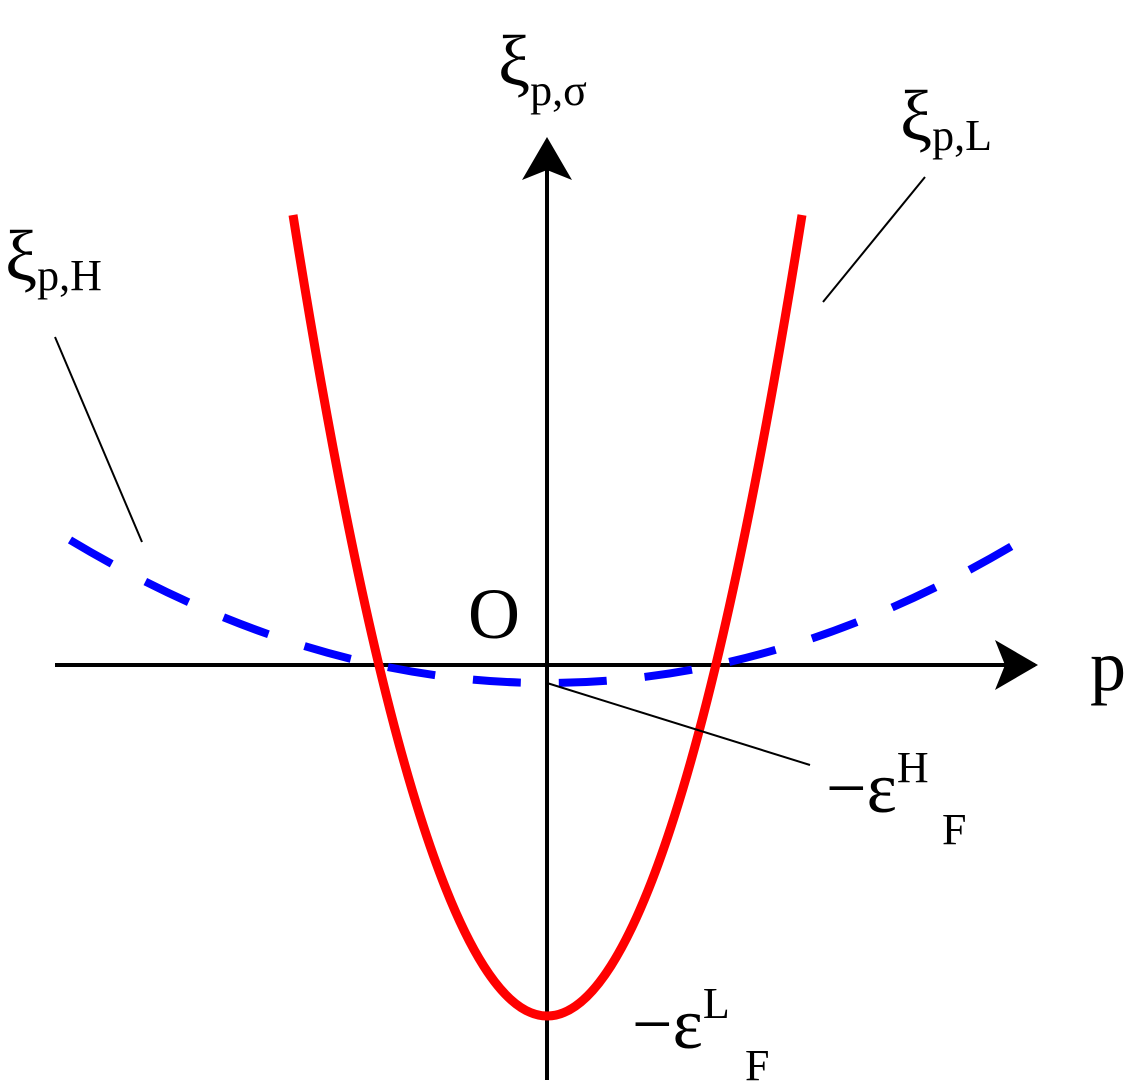 The height and width of the screenshot is (1088, 1136). Describe the element at coordinates (547, 158) in the screenshot. I see `y-arrow` at that location.